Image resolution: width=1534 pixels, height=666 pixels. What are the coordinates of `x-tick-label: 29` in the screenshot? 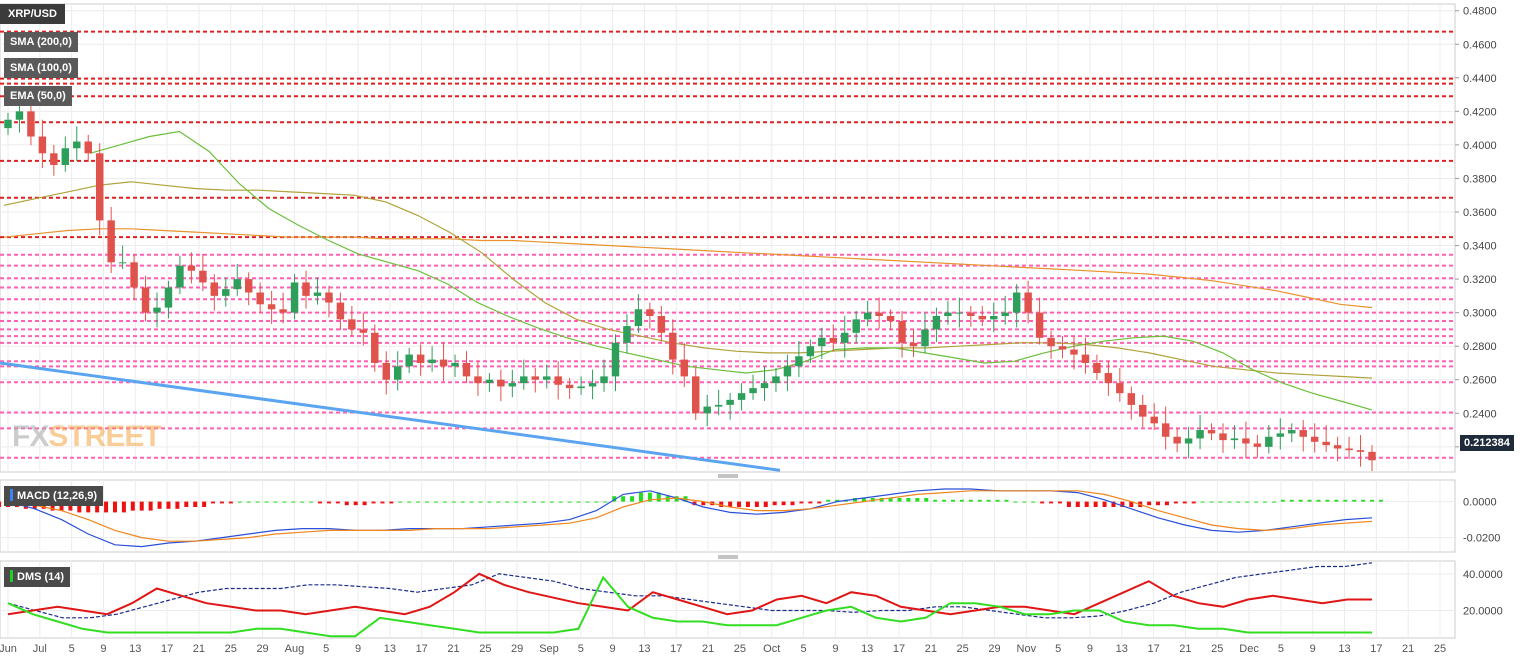 It's located at (517, 649).